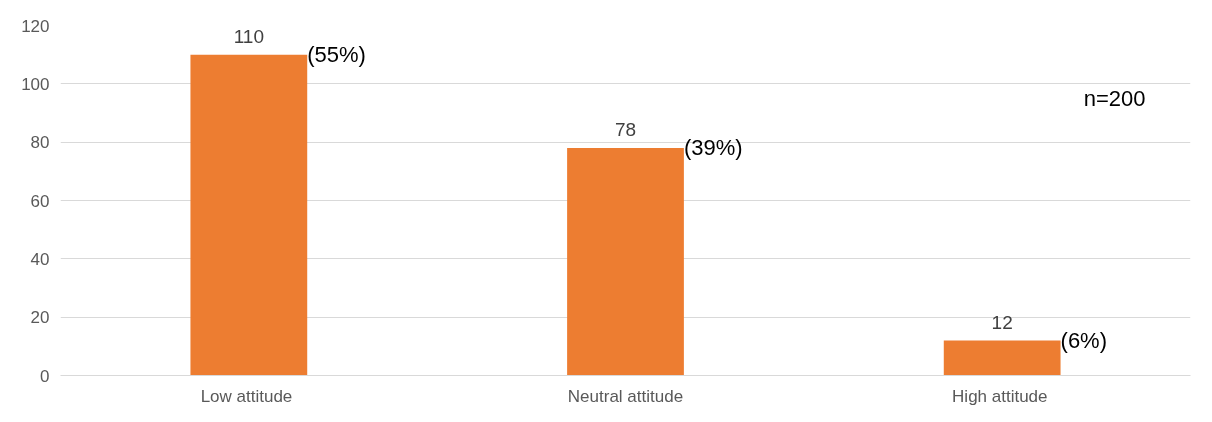  What do you see at coordinates (336, 54) in the screenshot?
I see `annotation: (55%)` at bounding box center [336, 54].